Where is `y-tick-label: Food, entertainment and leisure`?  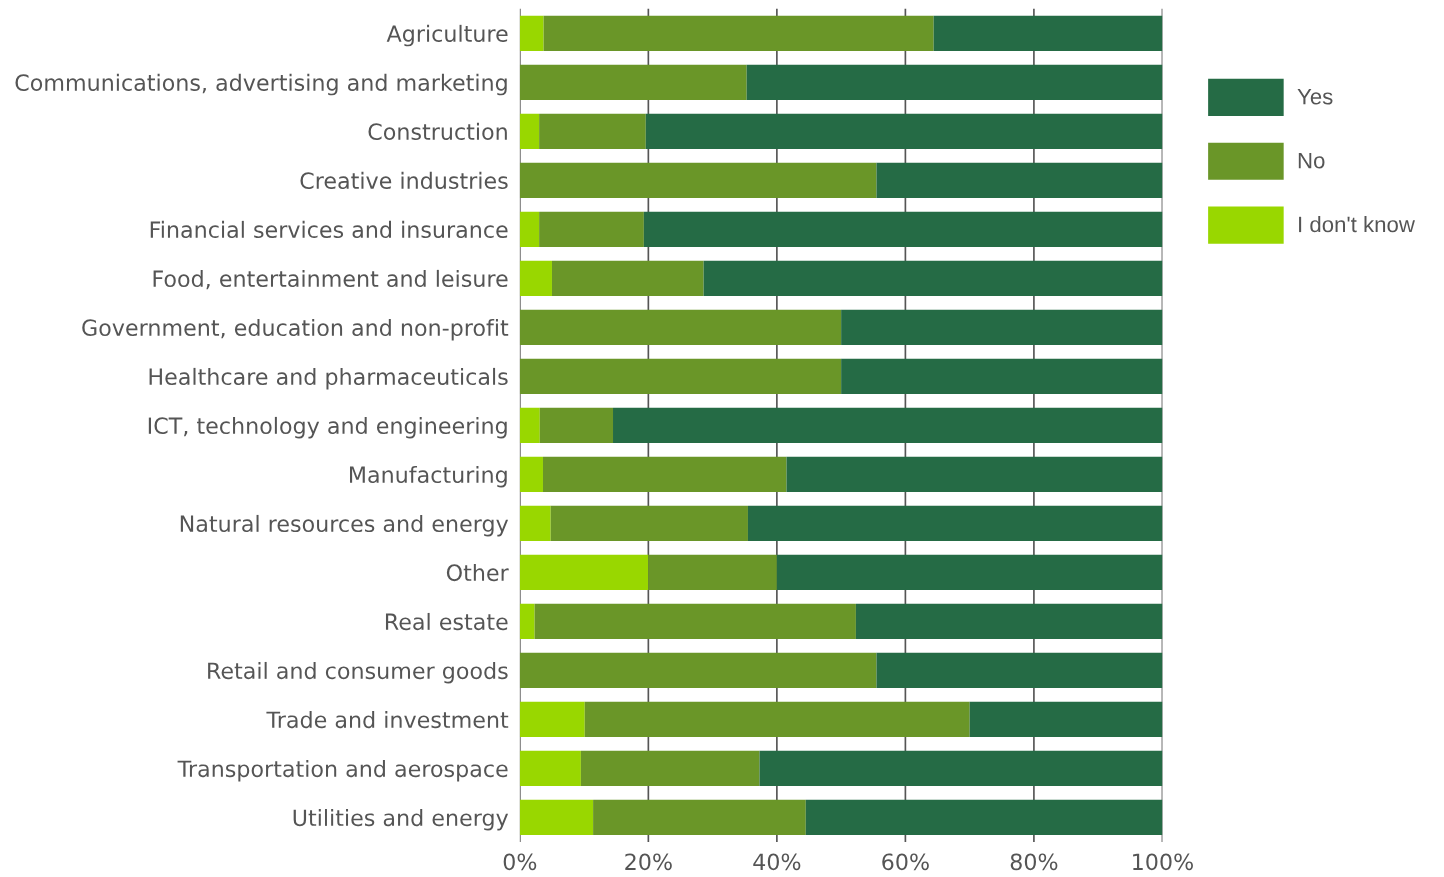 y-tick-label: Food, entertainment and leisure is located at coordinates (330, 279).